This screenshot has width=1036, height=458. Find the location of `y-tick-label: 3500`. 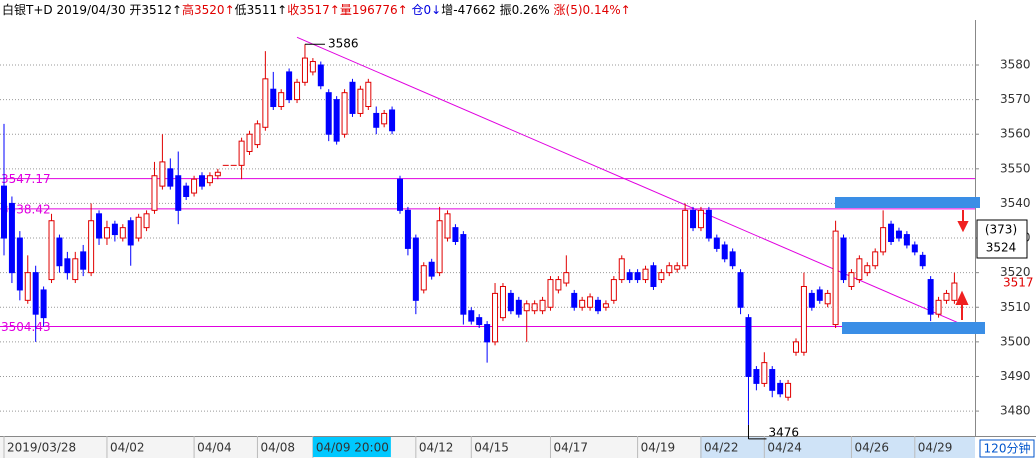

y-tick-label: 3500 is located at coordinates (1015, 341).